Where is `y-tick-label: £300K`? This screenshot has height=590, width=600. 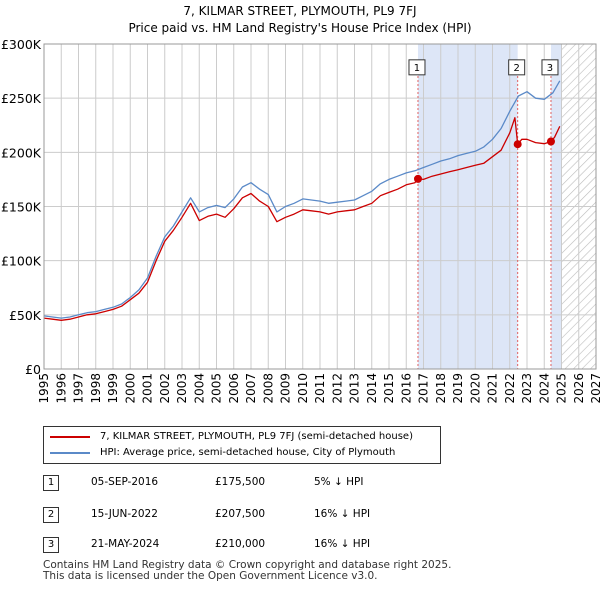
y-tick-label: £300K is located at coordinates (21, 44).